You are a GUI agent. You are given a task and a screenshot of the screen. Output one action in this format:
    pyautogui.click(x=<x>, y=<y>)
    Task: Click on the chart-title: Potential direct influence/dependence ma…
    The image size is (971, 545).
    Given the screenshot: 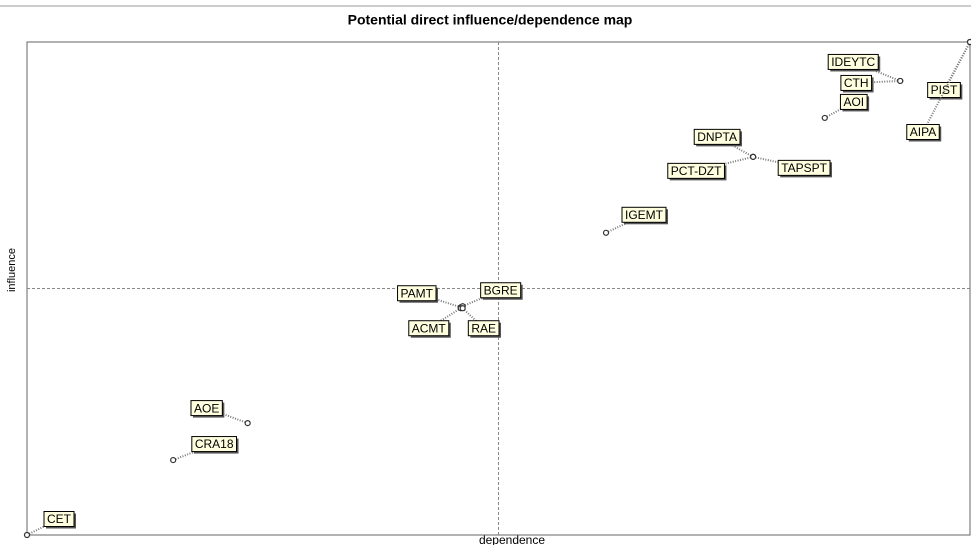 What is the action you would take?
    pyautogui.click(x=490, y=20)
    